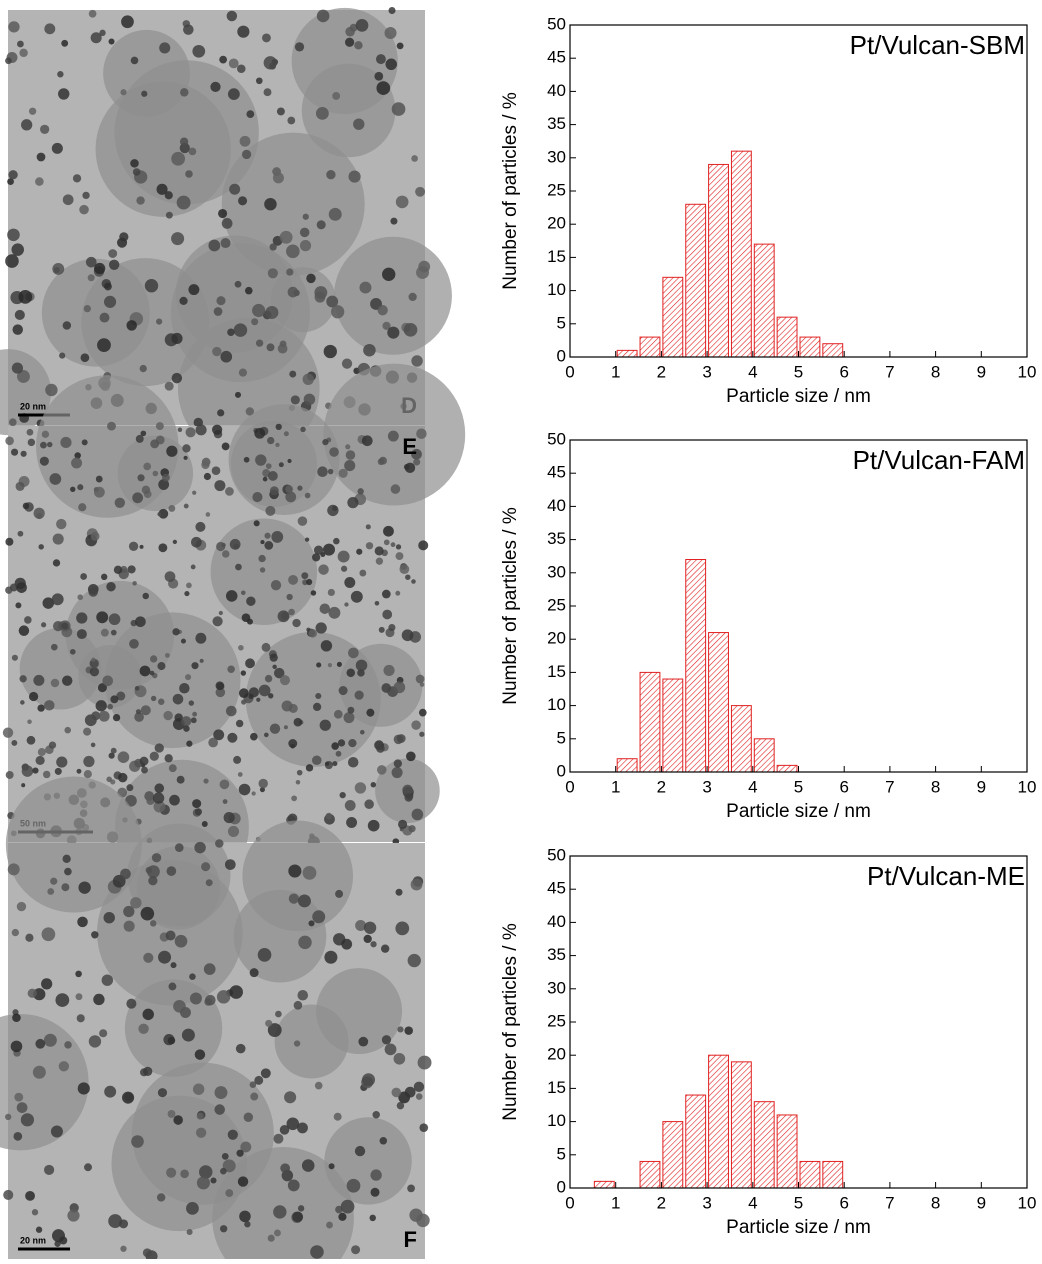 This screenshot has height=1264, width=1042. Describe the element at coordinates (556, 23) in the screenshot. I see `y-tick-label: 50` at that location.